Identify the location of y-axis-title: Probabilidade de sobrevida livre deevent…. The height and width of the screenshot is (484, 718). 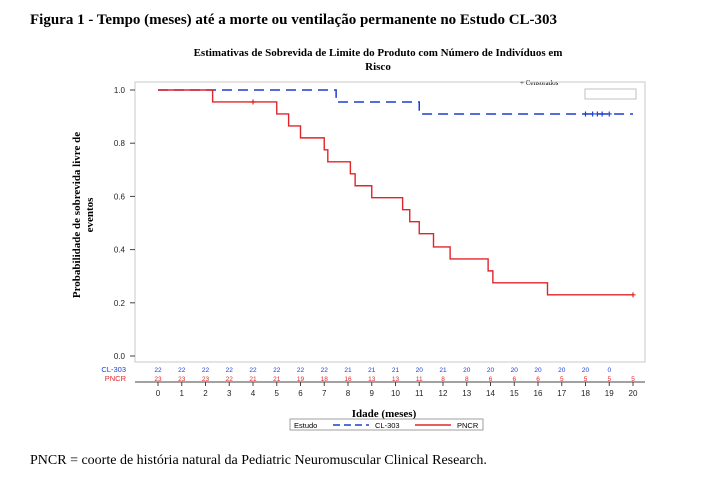
(83, 215).